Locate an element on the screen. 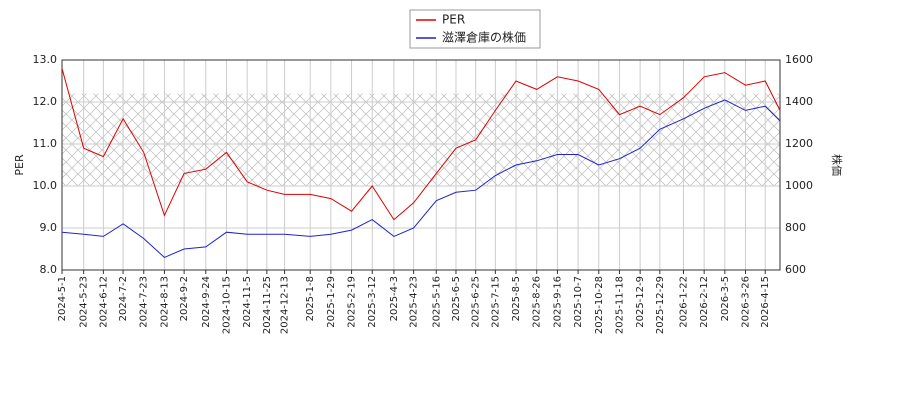 The height and width of the screenshot is (404, 900). x-tick-label: 2025-1-8 is located at coordinates (310, 298).